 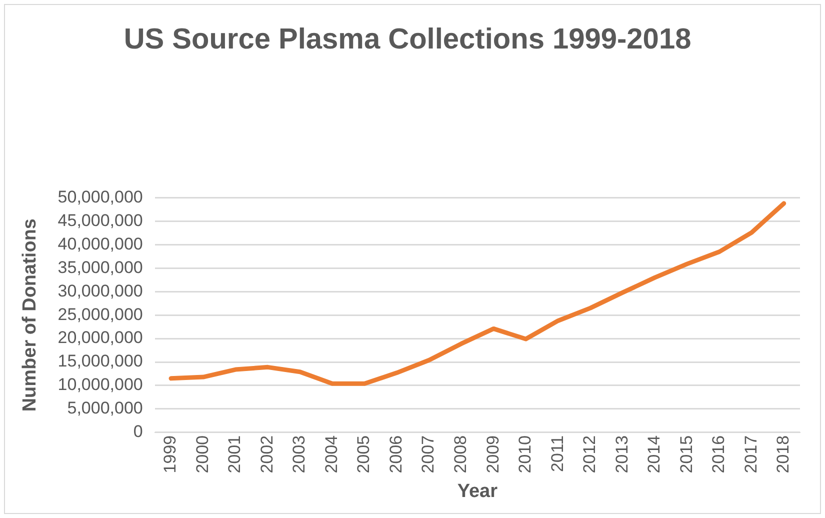 What do you see at coordinates (170, 454) in the screenshot?
I see `x-tick-label: 1999` at bounding box center [170, 454].